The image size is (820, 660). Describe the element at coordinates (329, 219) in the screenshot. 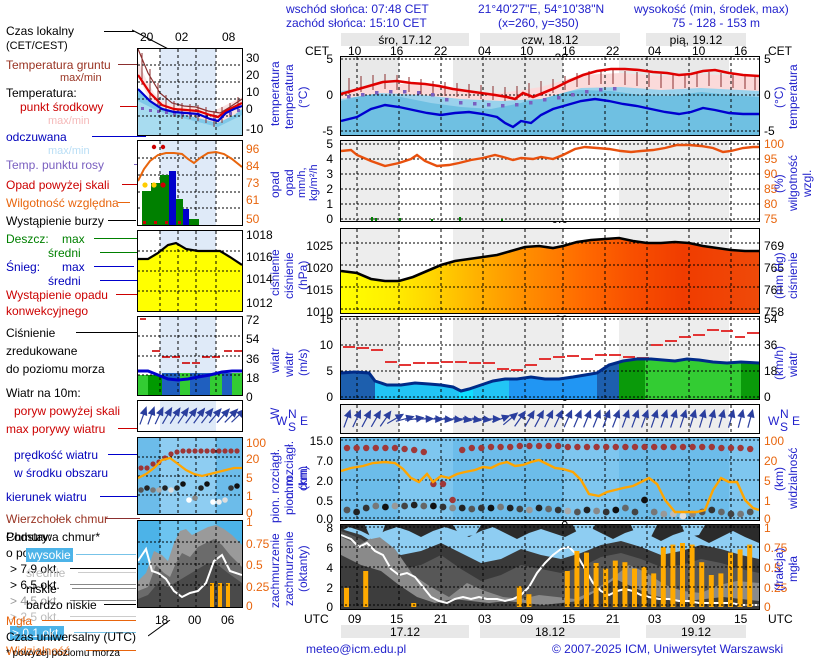

I see `main-precip-ax-0: 0` at that location.